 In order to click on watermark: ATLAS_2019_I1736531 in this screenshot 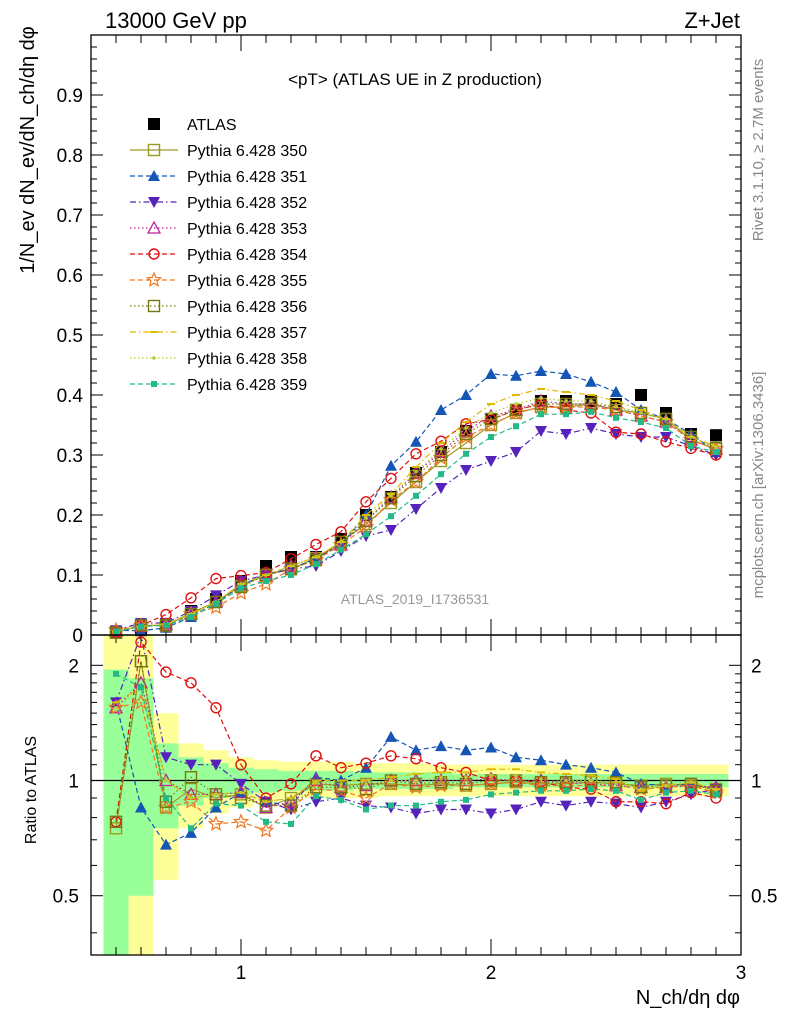, I will do `click(415, 599)`.